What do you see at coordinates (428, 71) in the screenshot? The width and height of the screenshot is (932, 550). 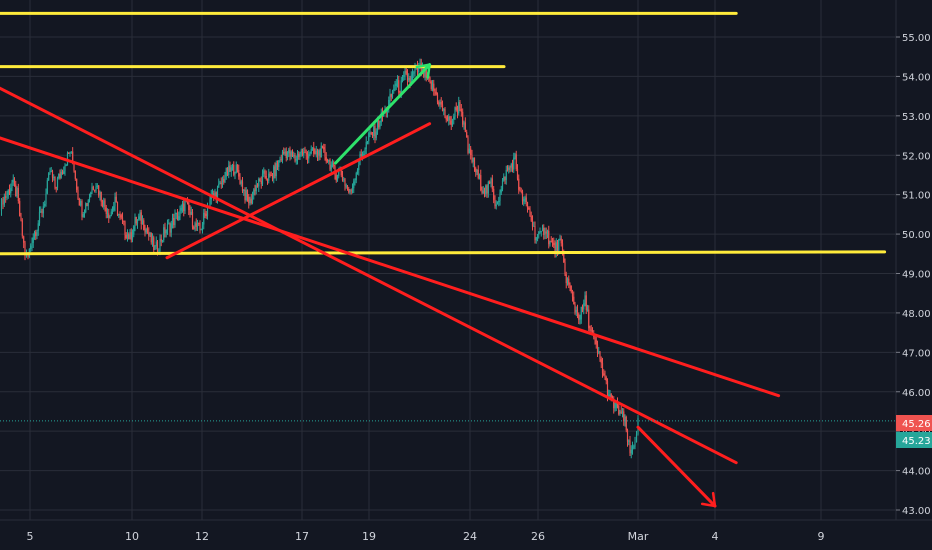 I see `arrow-head-stroke` at bounding box center [428, 71].